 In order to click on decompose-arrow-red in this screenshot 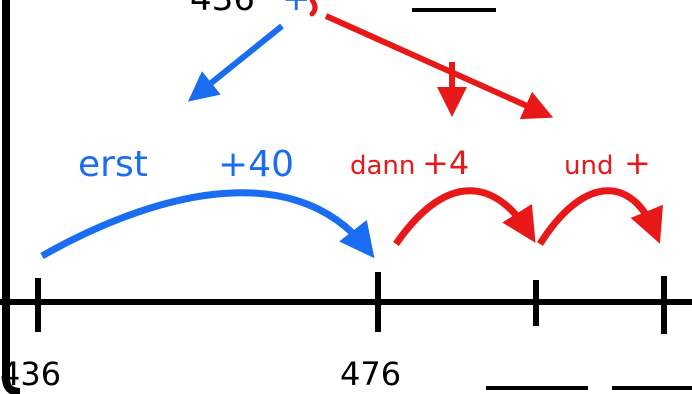, I will do `click(439, 66)`.